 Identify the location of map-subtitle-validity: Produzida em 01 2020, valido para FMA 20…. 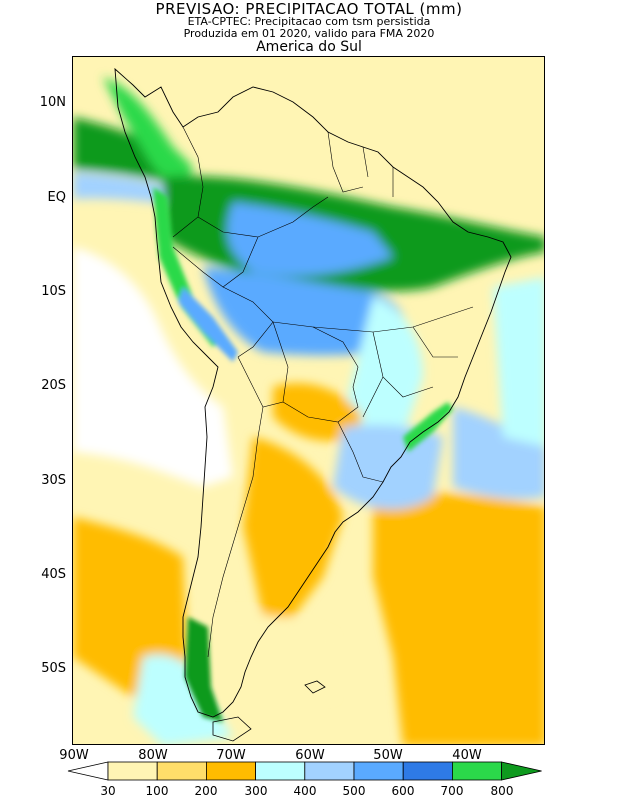
(309, 33).